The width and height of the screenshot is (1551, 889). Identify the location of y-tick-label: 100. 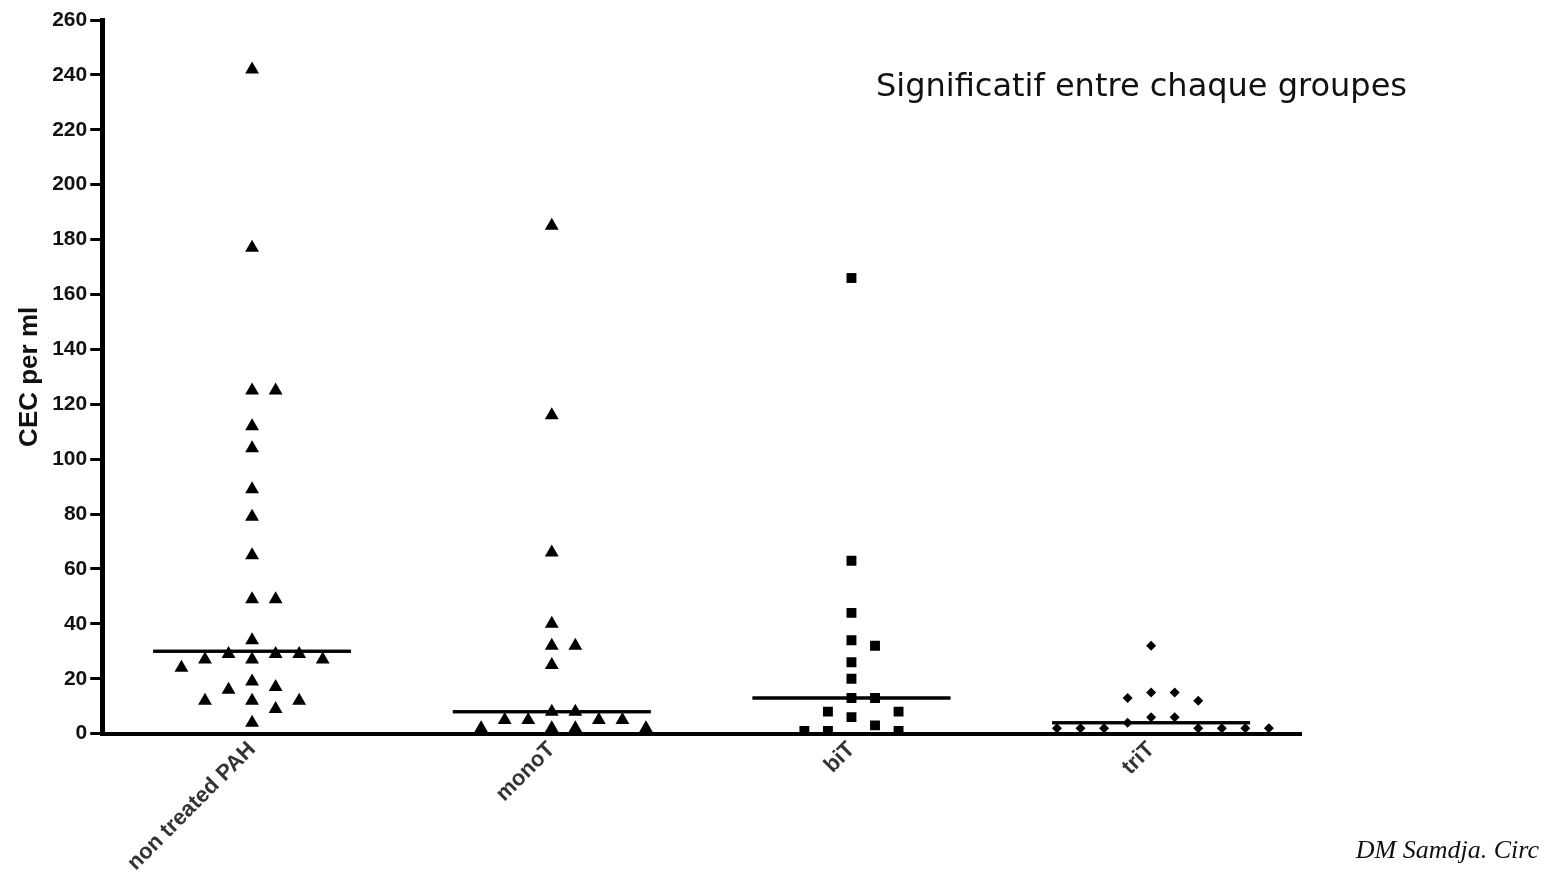
(70, 457).